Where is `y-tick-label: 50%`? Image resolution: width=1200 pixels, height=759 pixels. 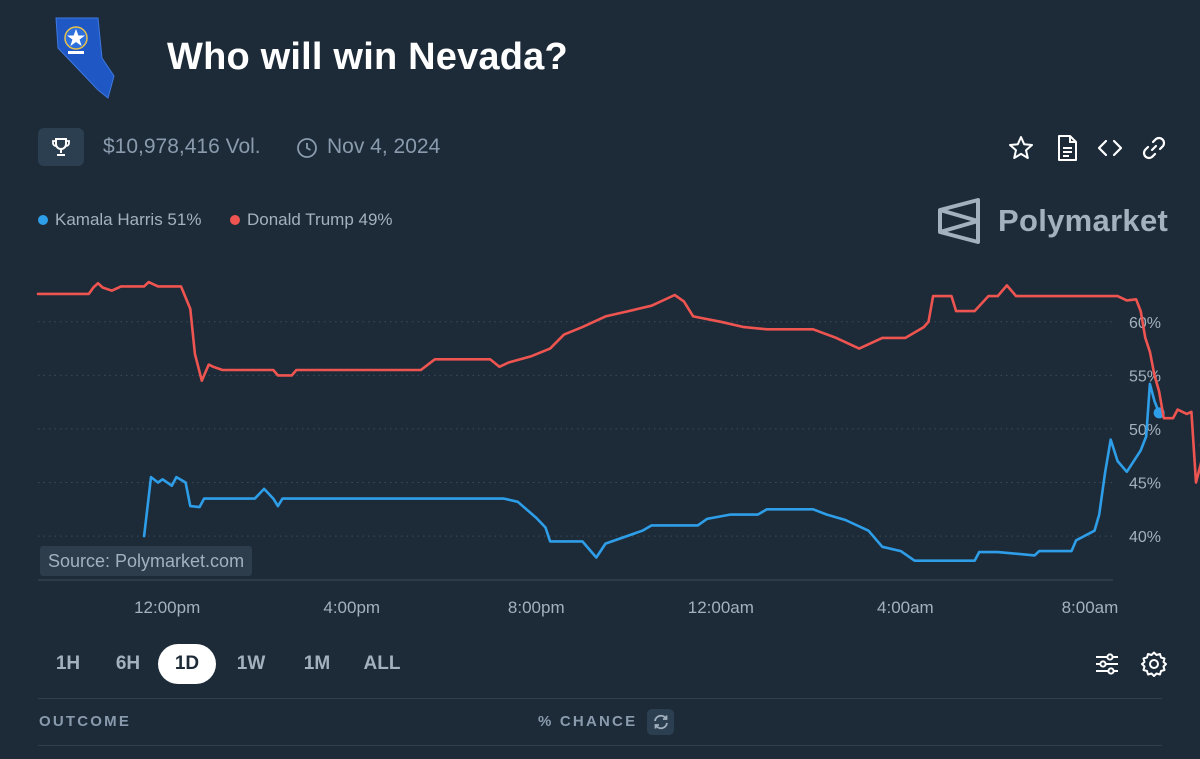
y-tick-label: 50% is located at coordinates (1145, 430).